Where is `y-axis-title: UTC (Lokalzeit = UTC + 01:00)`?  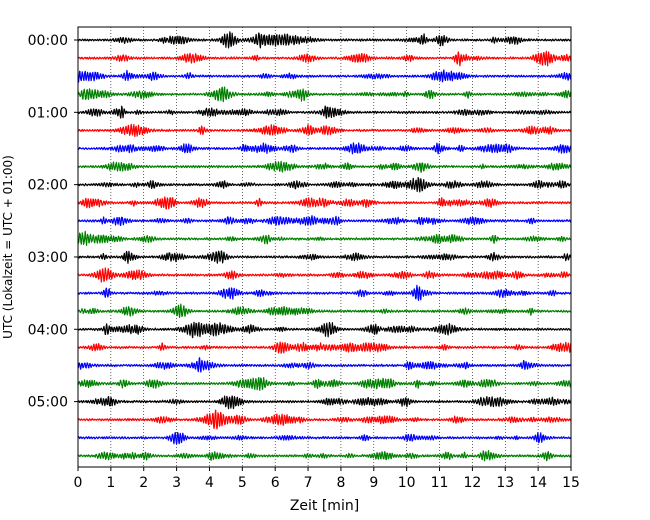
y-axis-title: UTC (Lokalzeit = UTC + 01:00) is located at coordinates (8, 247).